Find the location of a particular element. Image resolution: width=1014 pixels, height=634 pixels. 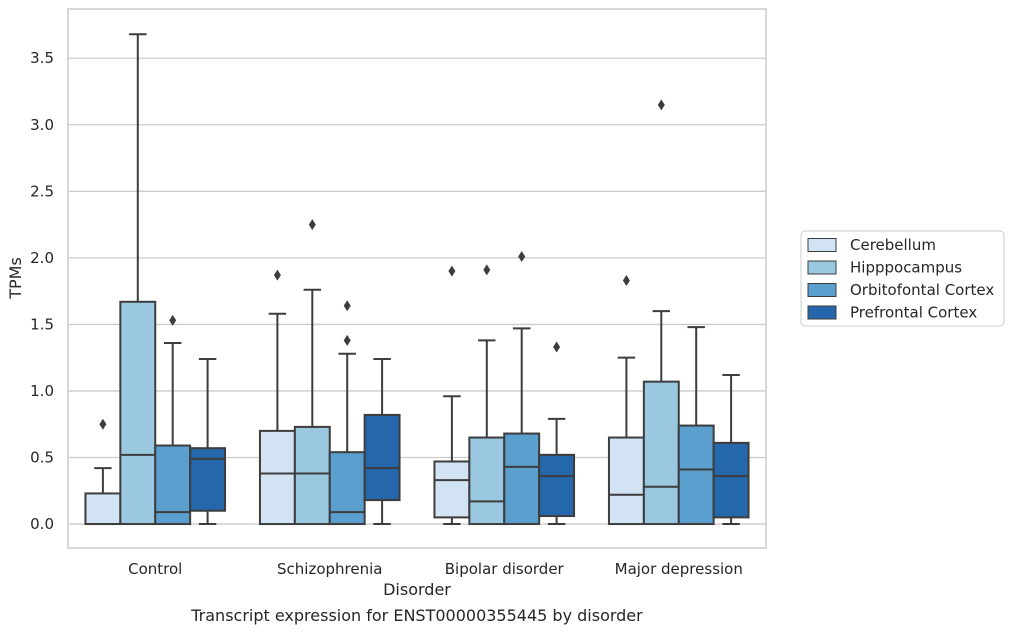

x-tick-label: Major depression is located at coordinates (679, 569).